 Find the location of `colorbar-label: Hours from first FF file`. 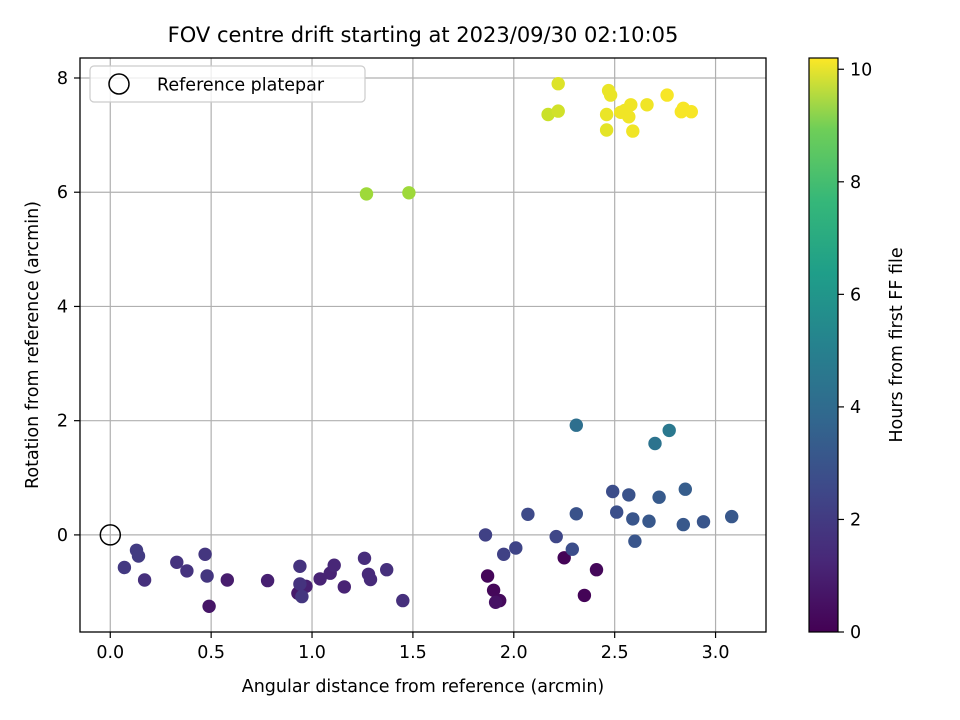

colorbar-label: Hours from first FF file is located at coordinates (897, 344).